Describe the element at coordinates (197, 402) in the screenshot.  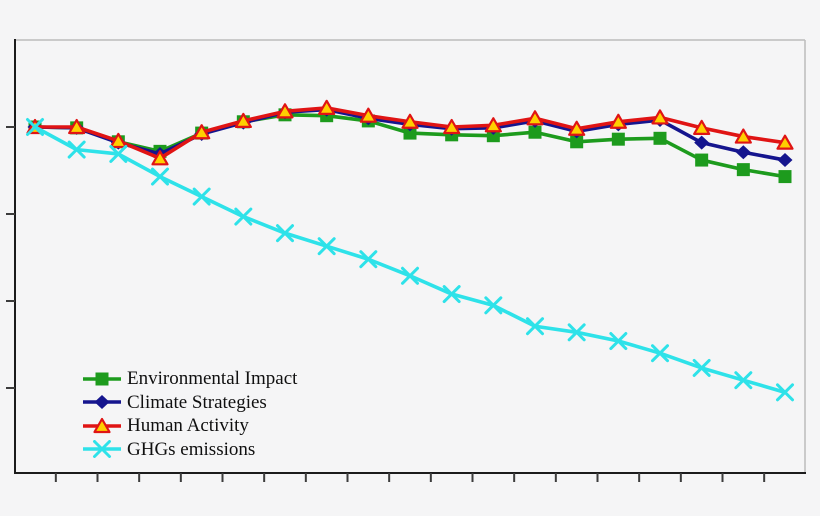
I see `legend-label: Climate Strategies` at that location.